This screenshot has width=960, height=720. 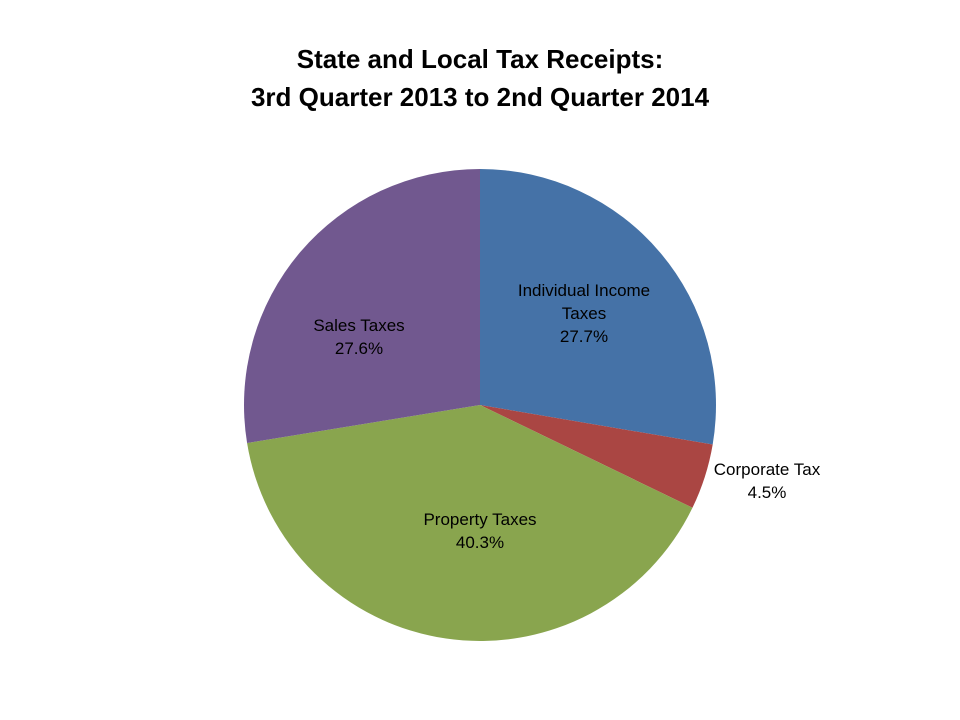 I want to click on pie-slice-sales-taxes, so click(x=362, y=306).